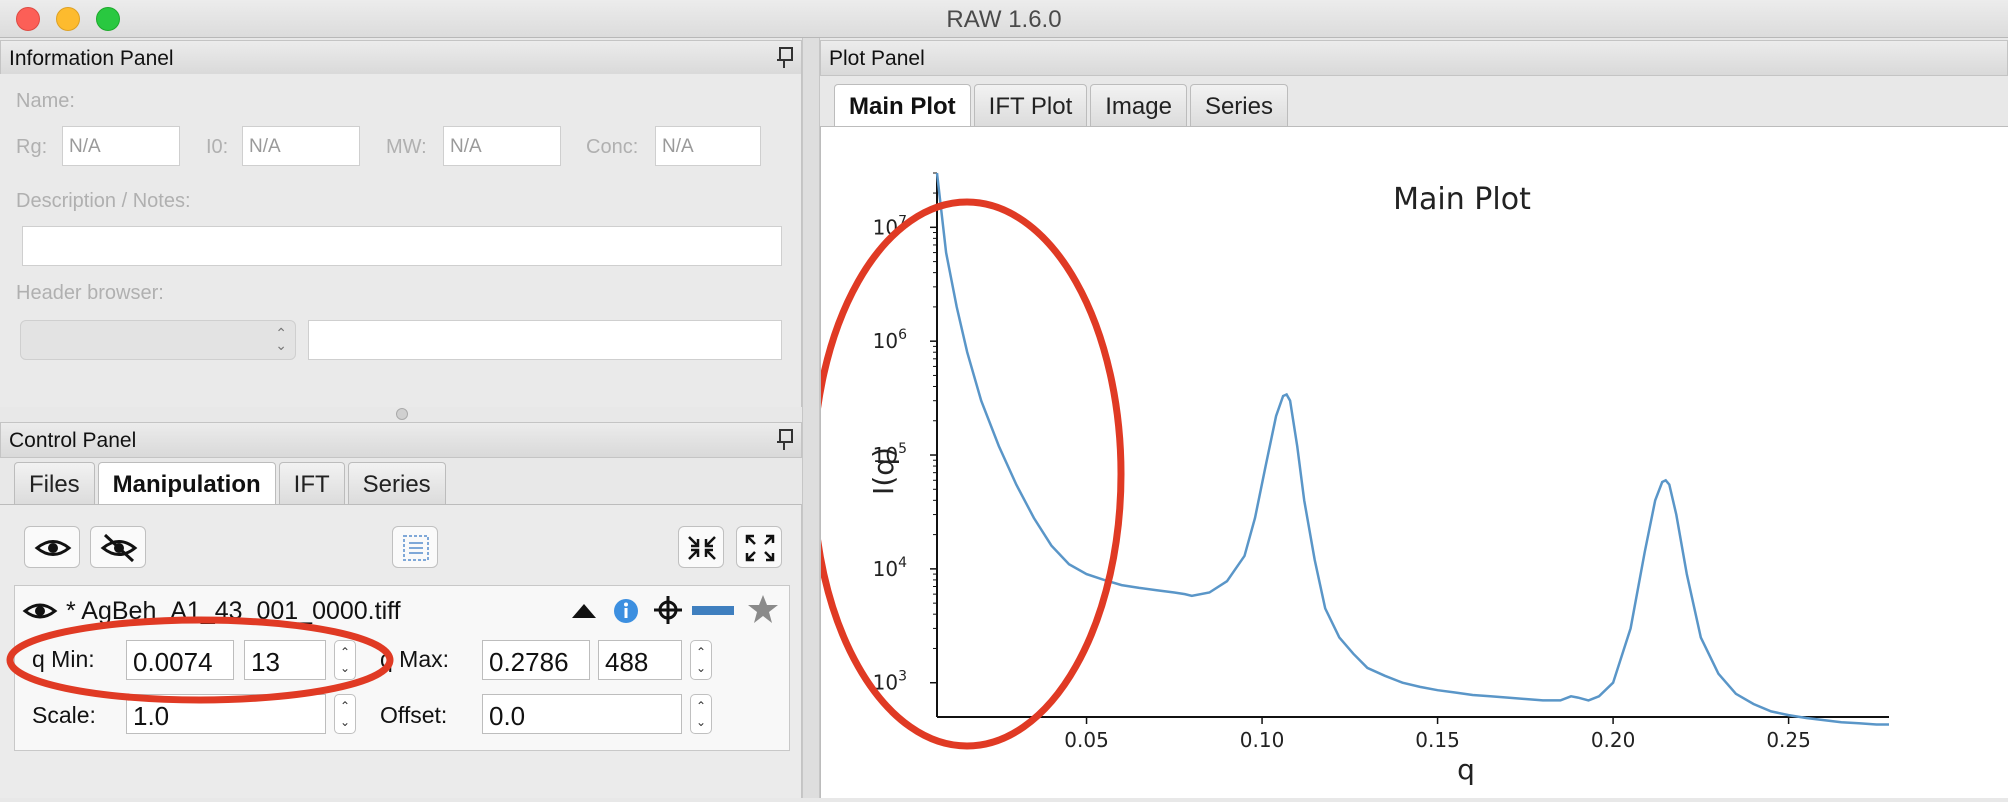  What do you see at coordinates (121, 146) in the screenshot?
I see `rg-field: N/A` at bounding box center [121, 146].